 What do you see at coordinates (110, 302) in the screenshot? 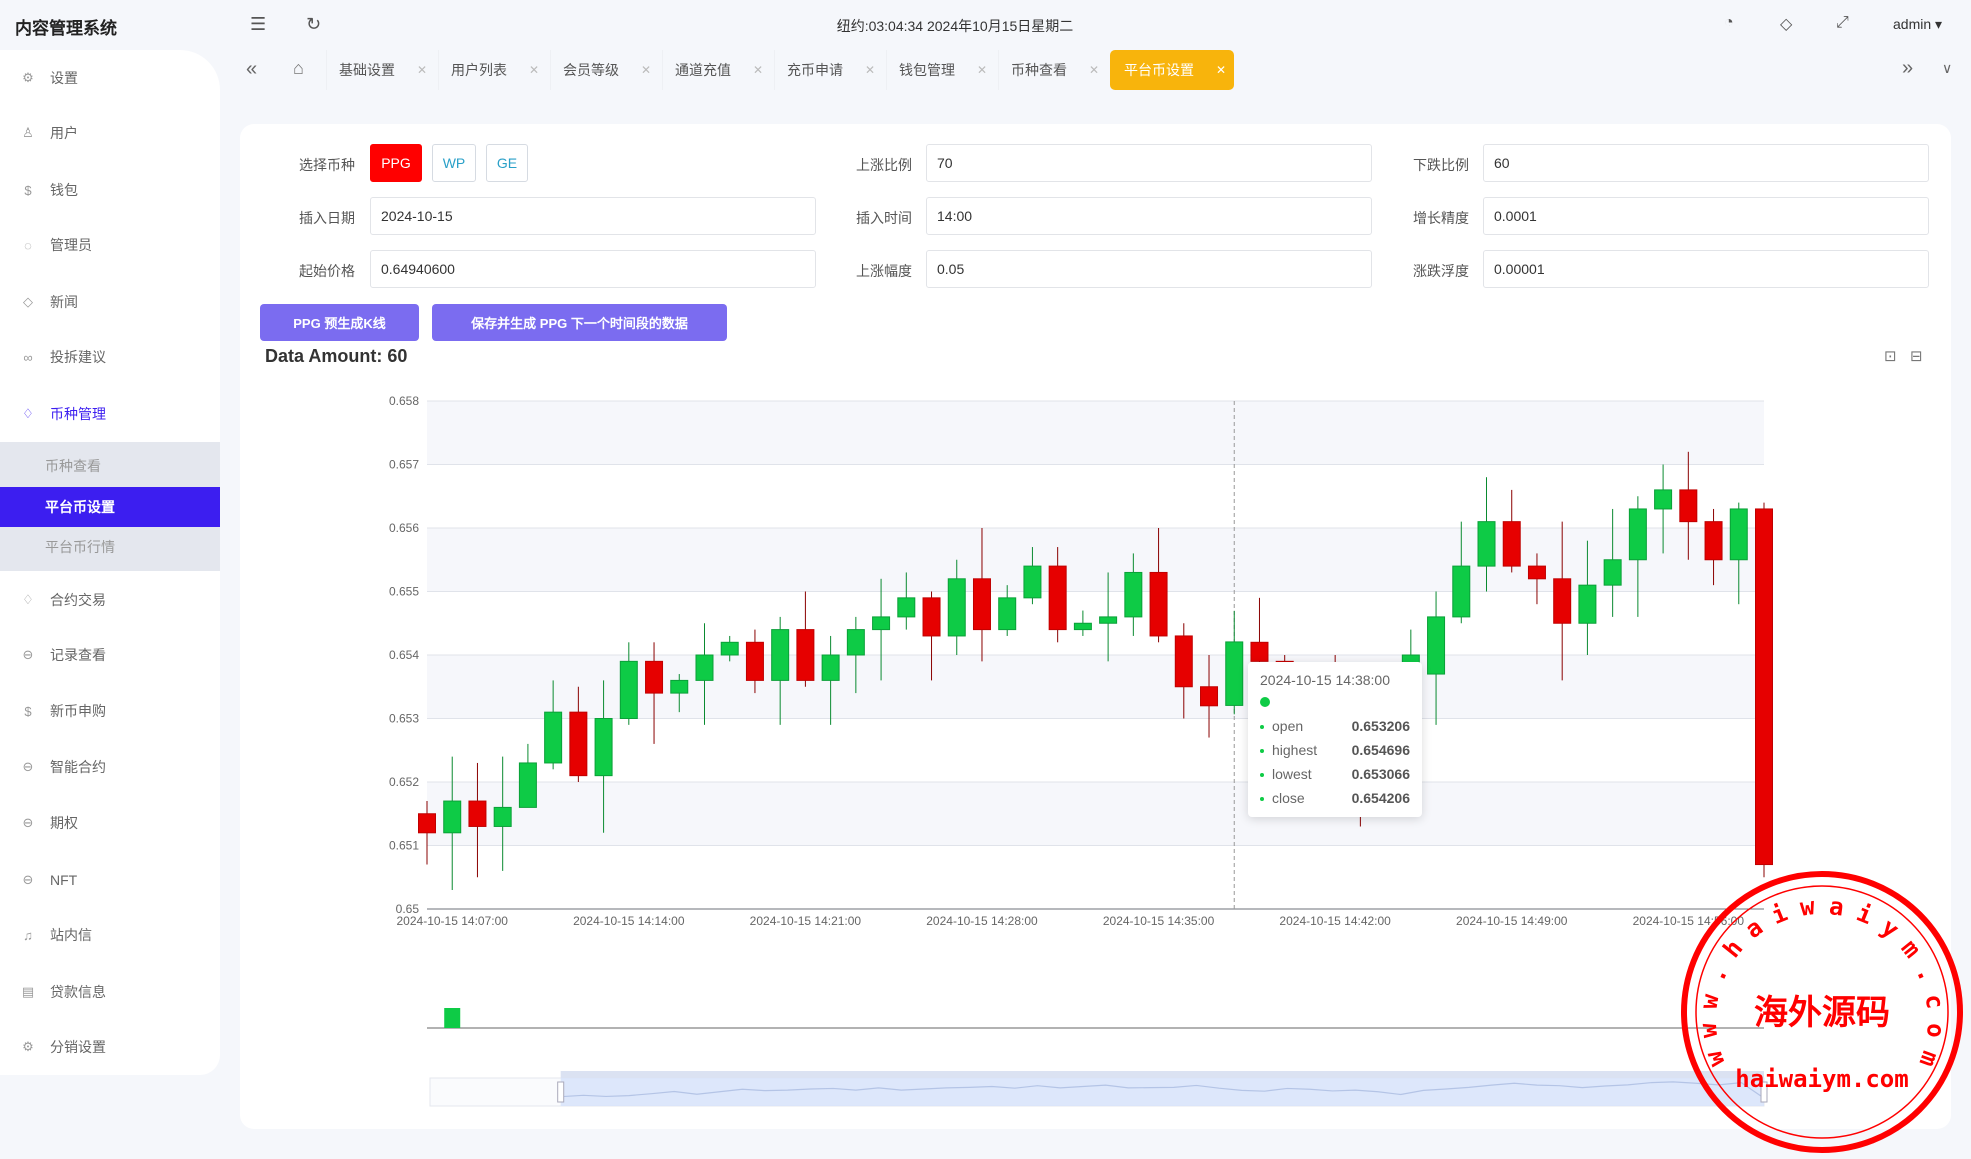
I see `sidebar-item: ◇ 新闻` at bounding box center [110, 302].